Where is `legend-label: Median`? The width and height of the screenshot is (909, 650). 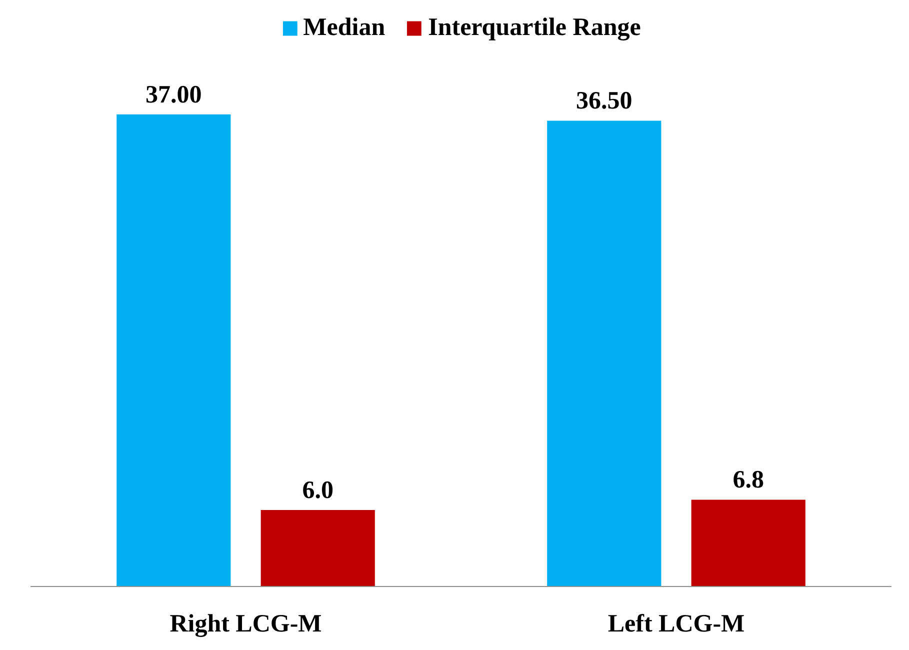
legend-label: Median is located at coordinates (344, 28).